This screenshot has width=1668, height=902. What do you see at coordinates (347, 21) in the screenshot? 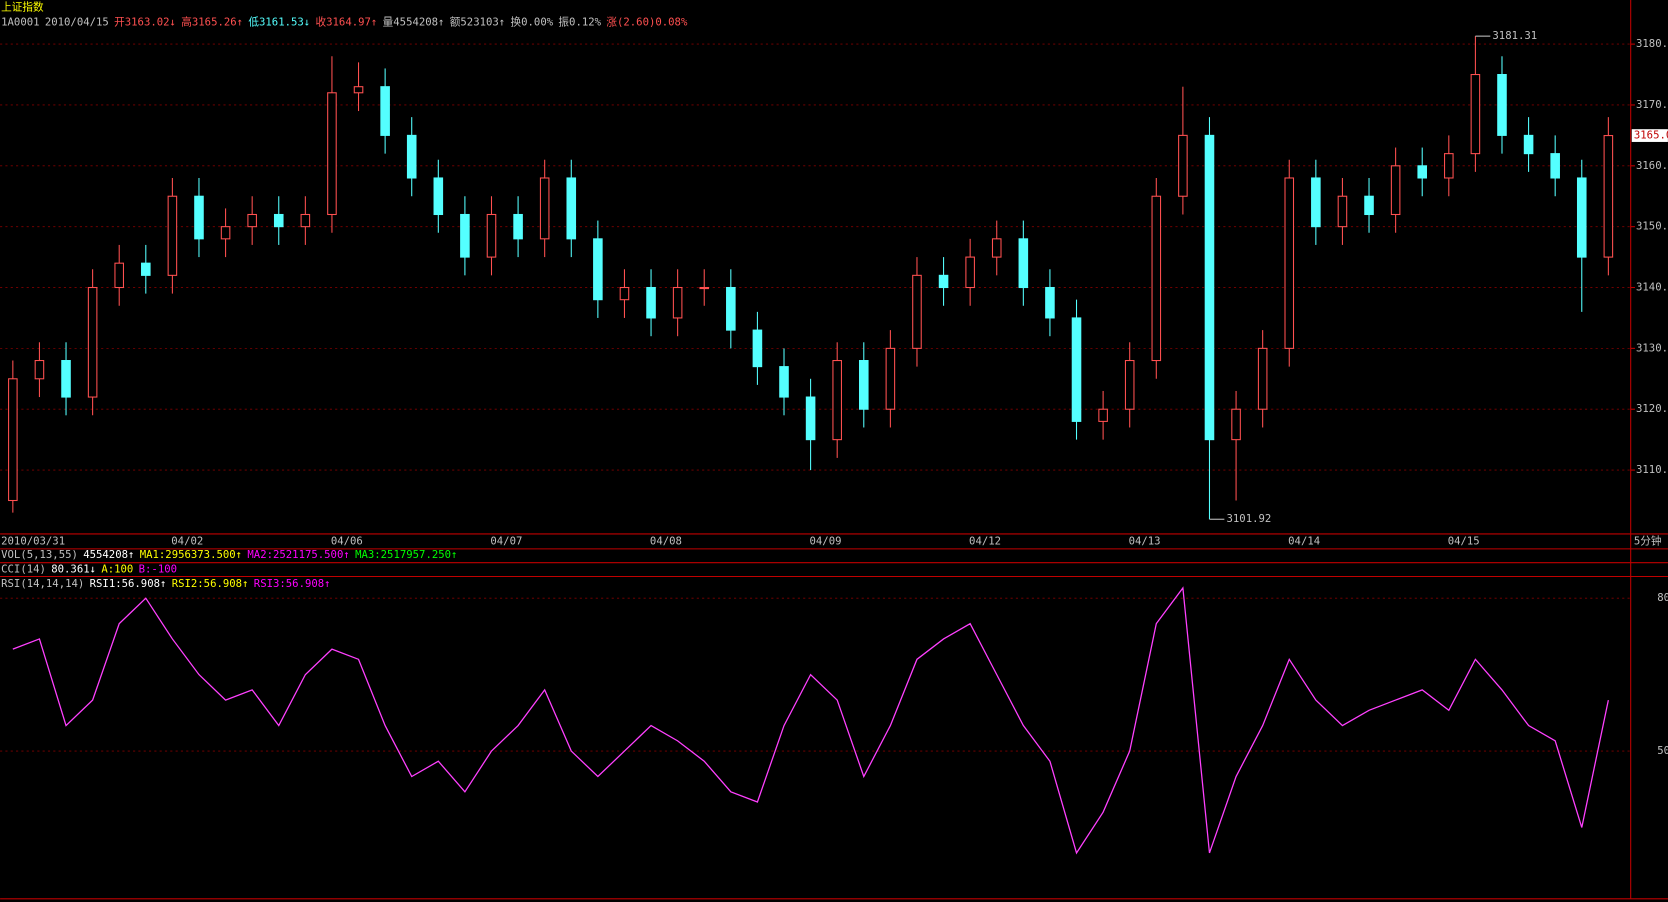
I see `info-item: 收3164.97↑` at bounding box center [347, 21].